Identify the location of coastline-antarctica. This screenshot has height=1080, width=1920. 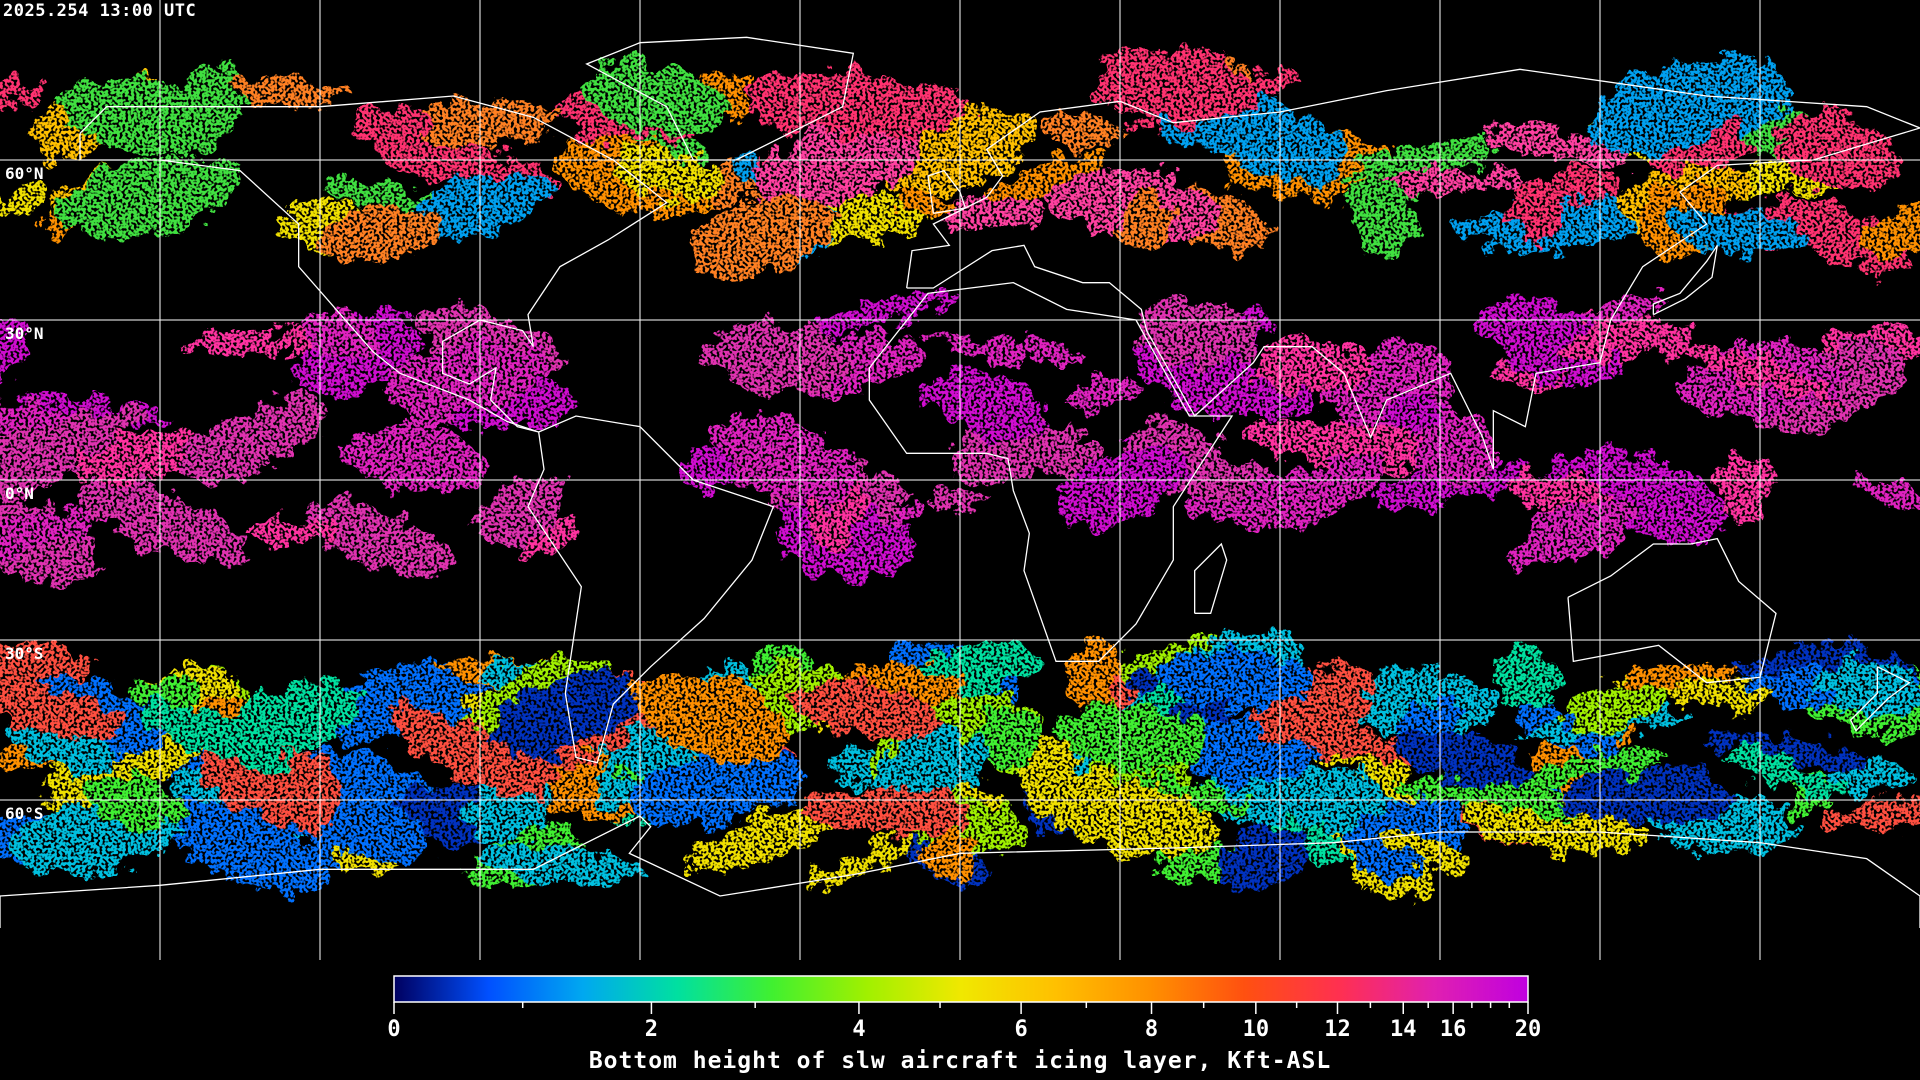
(960, 871).